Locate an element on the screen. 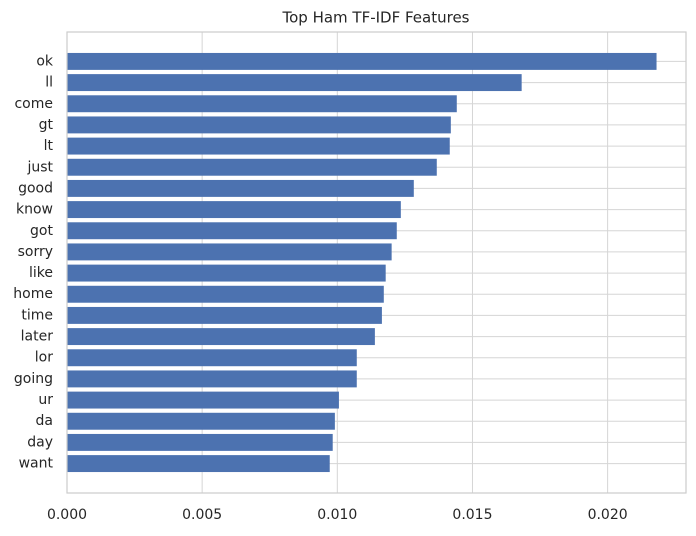 This screenshot has height=536, width=696. y-tick-label: gt is located at coordinates (46, 125).